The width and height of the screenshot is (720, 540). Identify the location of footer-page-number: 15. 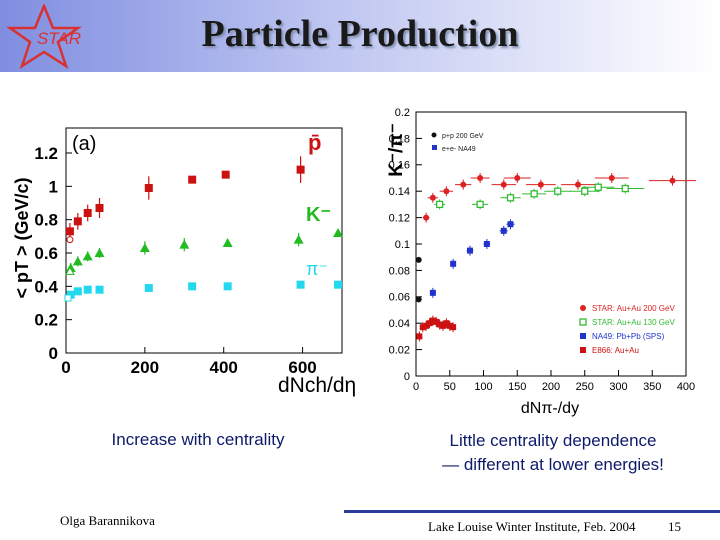
(674, 526).